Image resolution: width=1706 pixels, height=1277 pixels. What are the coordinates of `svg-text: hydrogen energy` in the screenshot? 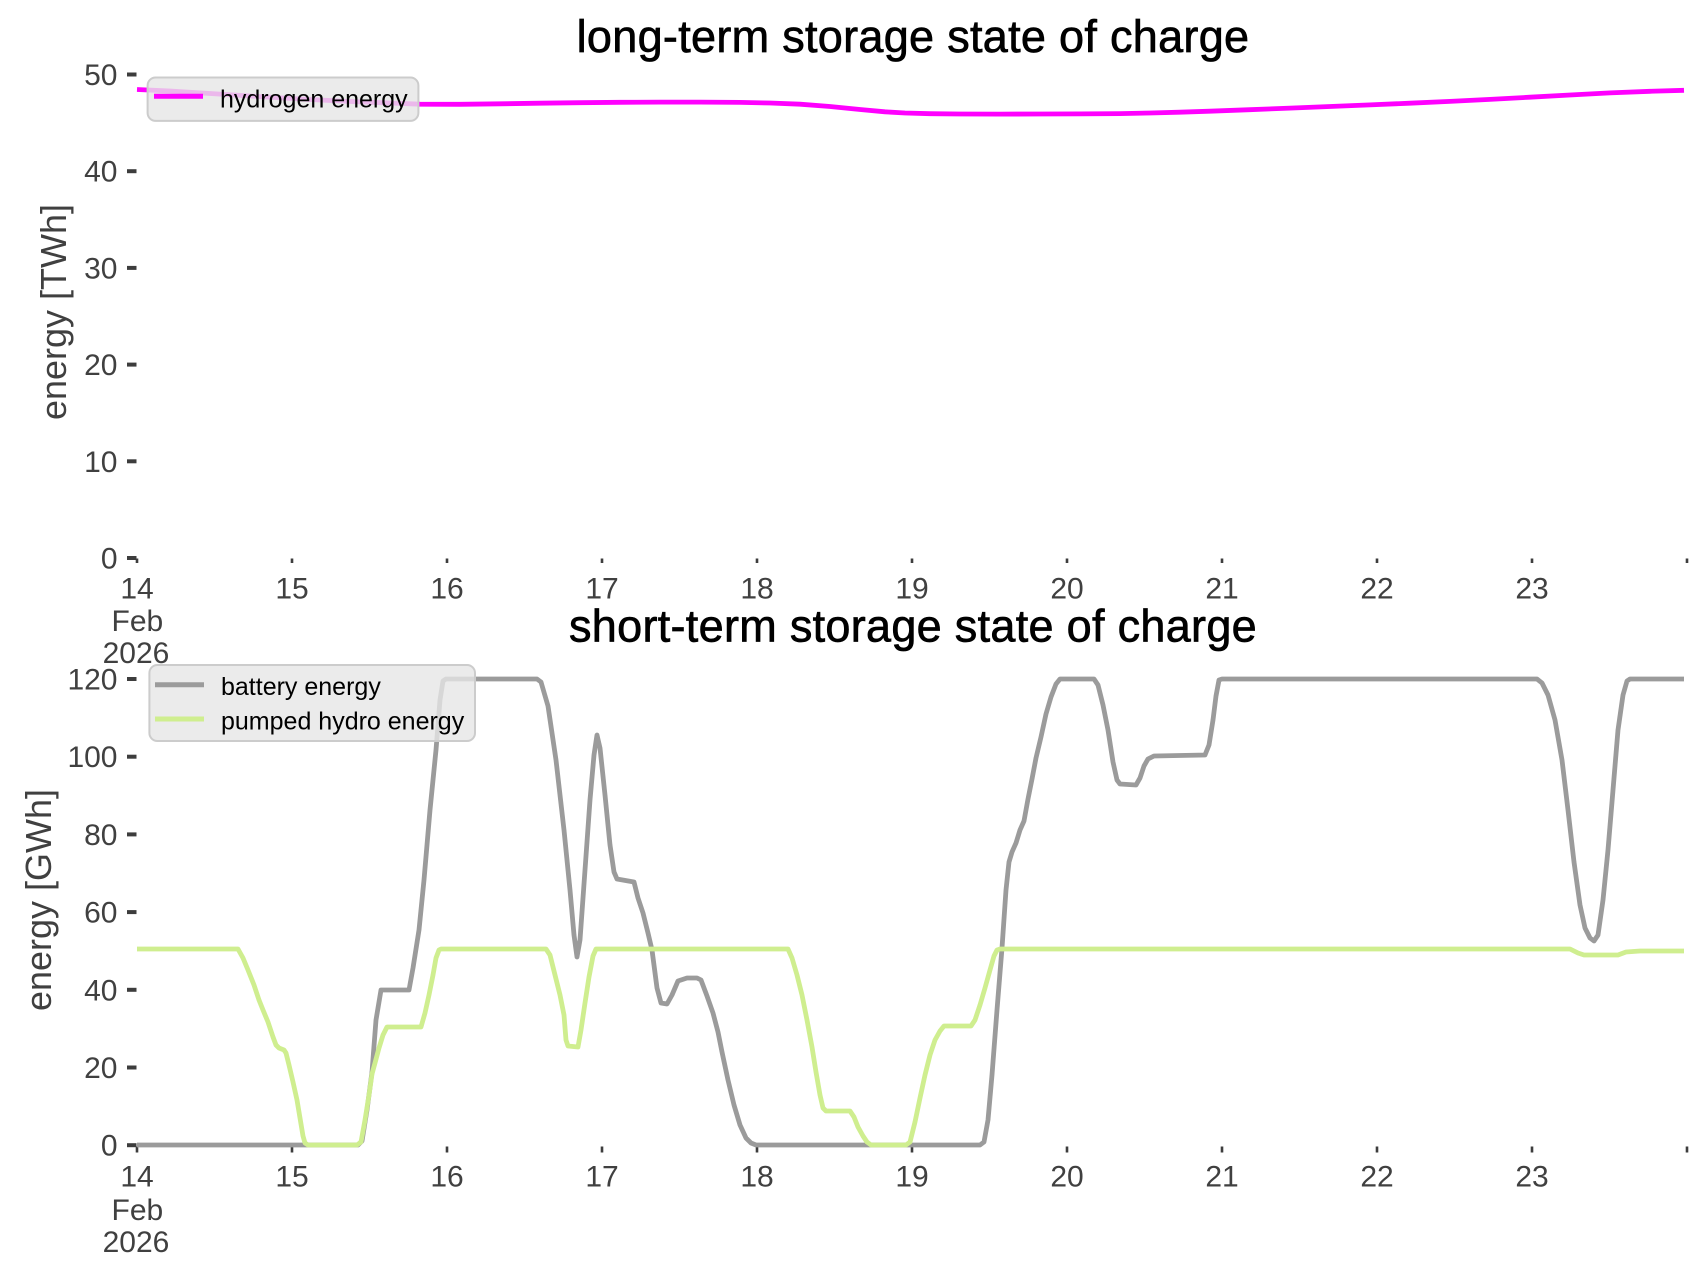 It's located at (314, 100).